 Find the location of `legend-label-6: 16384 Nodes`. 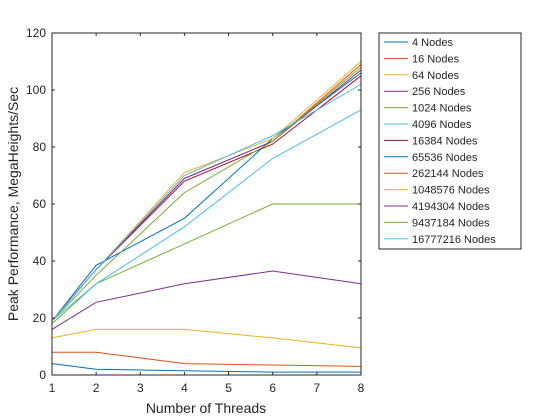

legend-label-6: 16384 Nodes is located at coordinates (445, 141).